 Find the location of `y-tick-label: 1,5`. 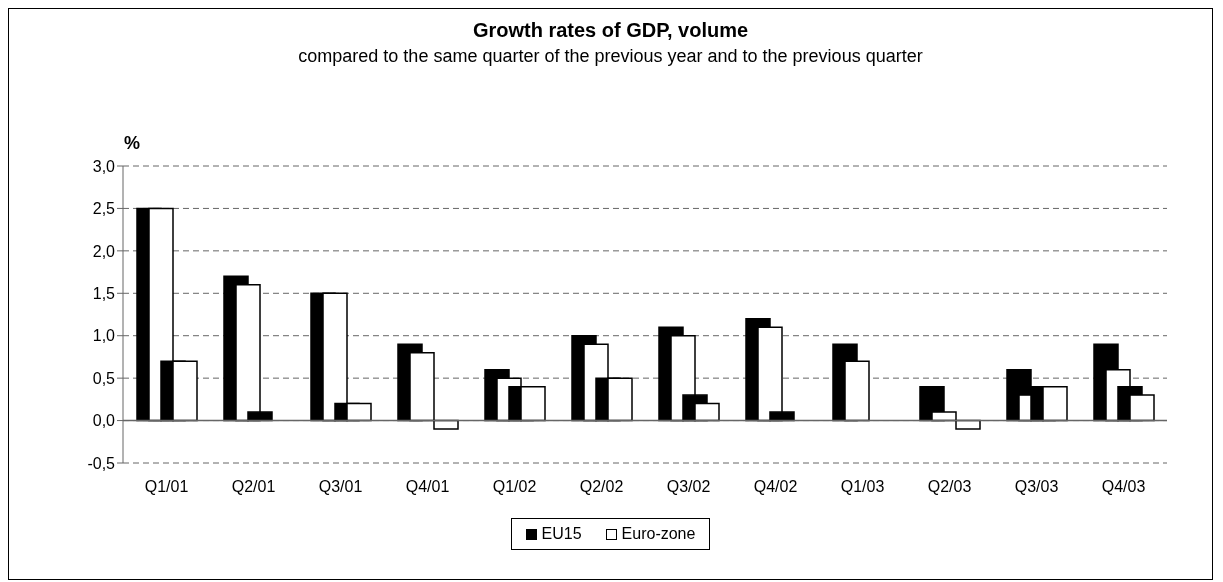

y-tick-label: 1,5 is located at coordinates (104, 293).